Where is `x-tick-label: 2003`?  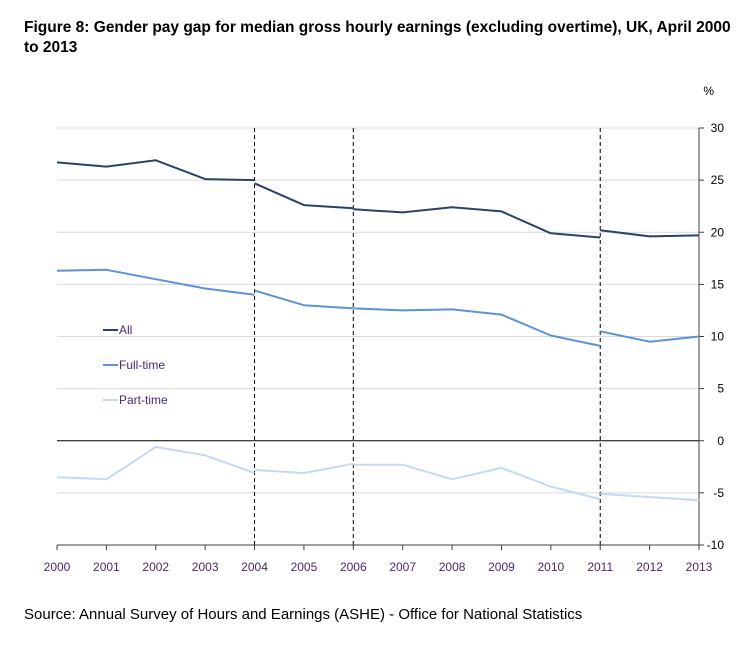
x-tick-label: 2003 is located at coordinates (205, 567).